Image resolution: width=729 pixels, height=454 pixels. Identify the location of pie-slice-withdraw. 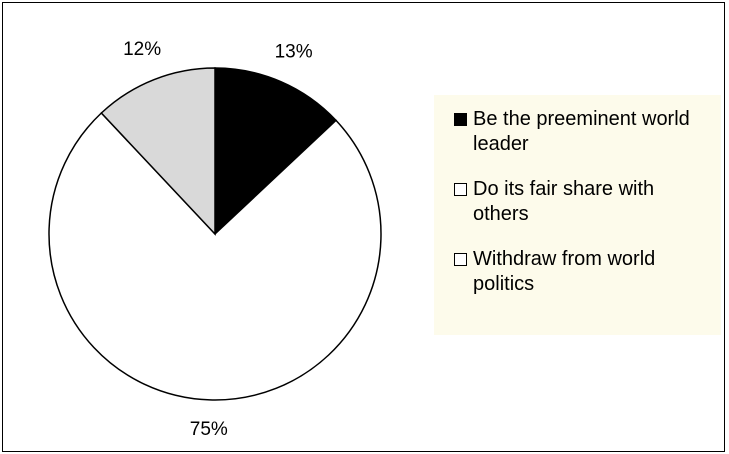
(158, 151).